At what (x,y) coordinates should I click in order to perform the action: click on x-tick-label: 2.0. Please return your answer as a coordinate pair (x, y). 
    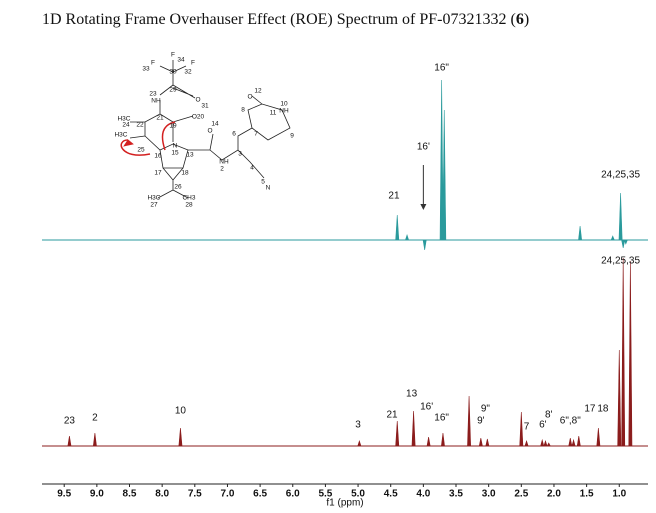
    Looking at the image, I should click on (554, 494).